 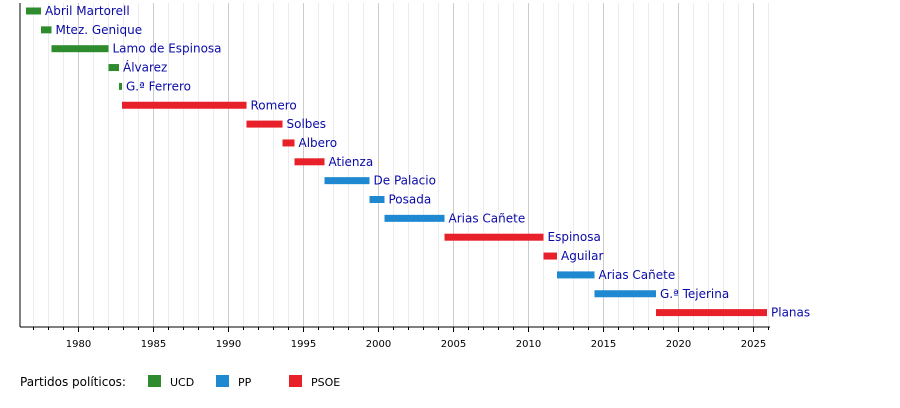 I want to click on legend-swatch-psoe, so click(x=295, y=381).